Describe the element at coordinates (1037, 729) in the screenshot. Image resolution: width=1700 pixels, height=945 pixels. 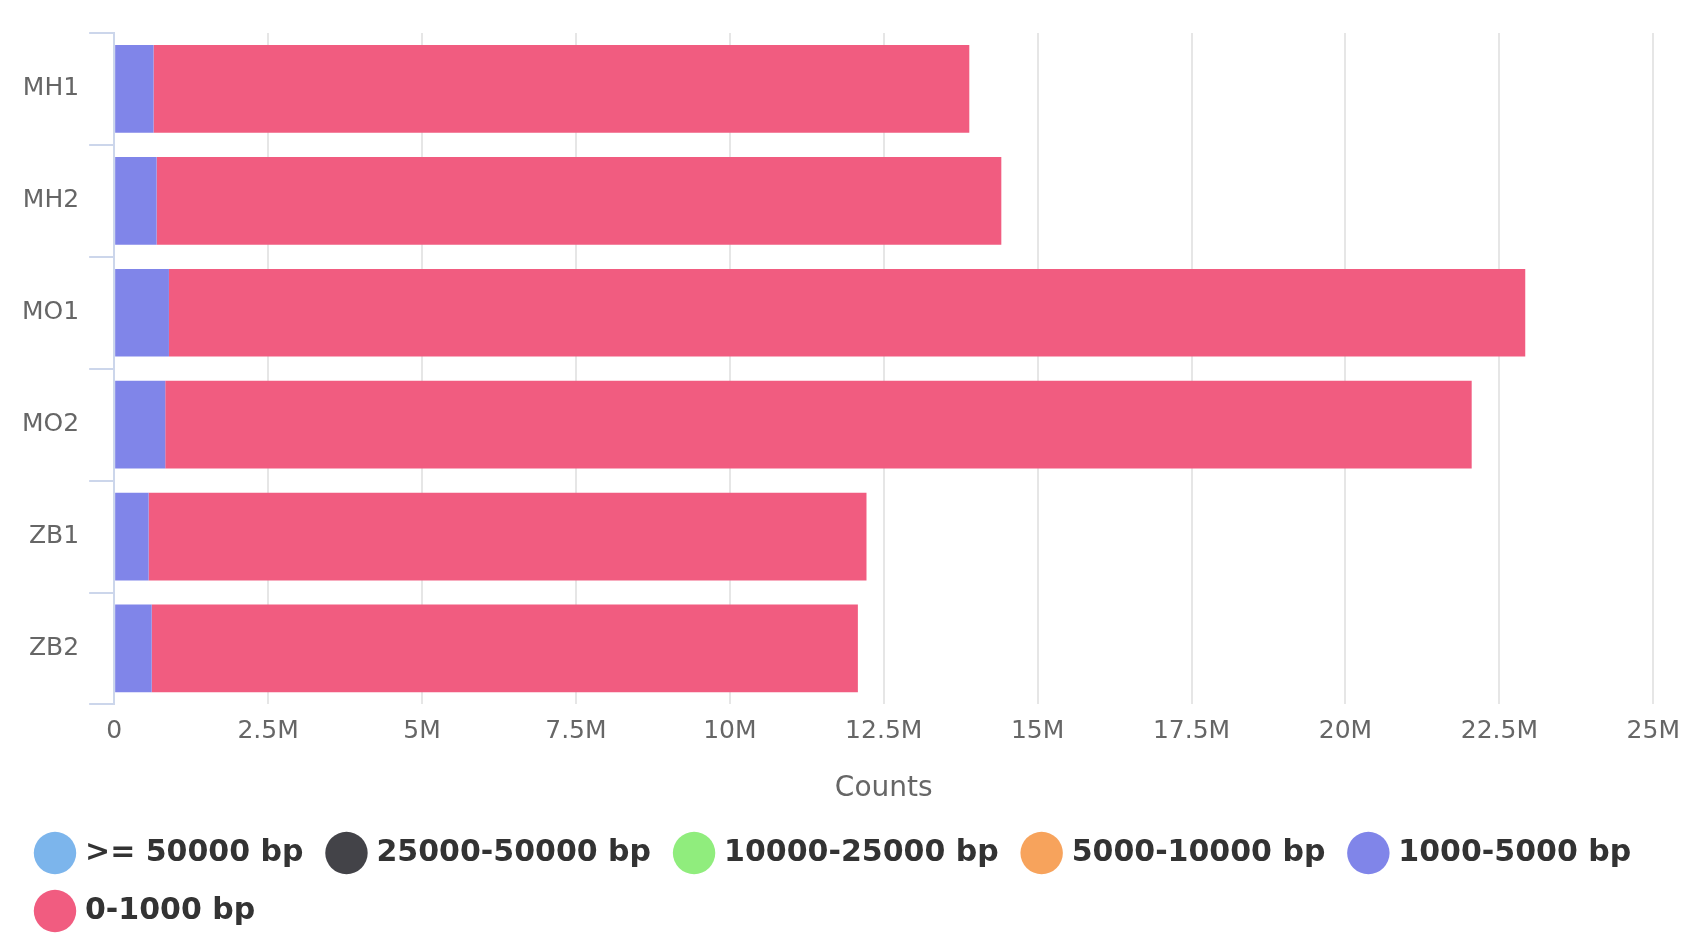
I see `x-tick-label: 15M` at that location.